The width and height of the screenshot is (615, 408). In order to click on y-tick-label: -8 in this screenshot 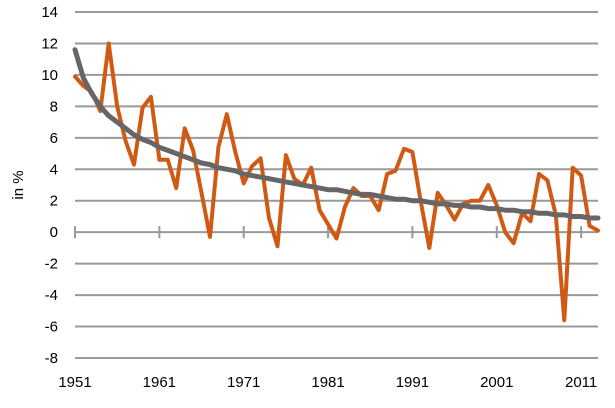, I will do `click(51, 358)`.